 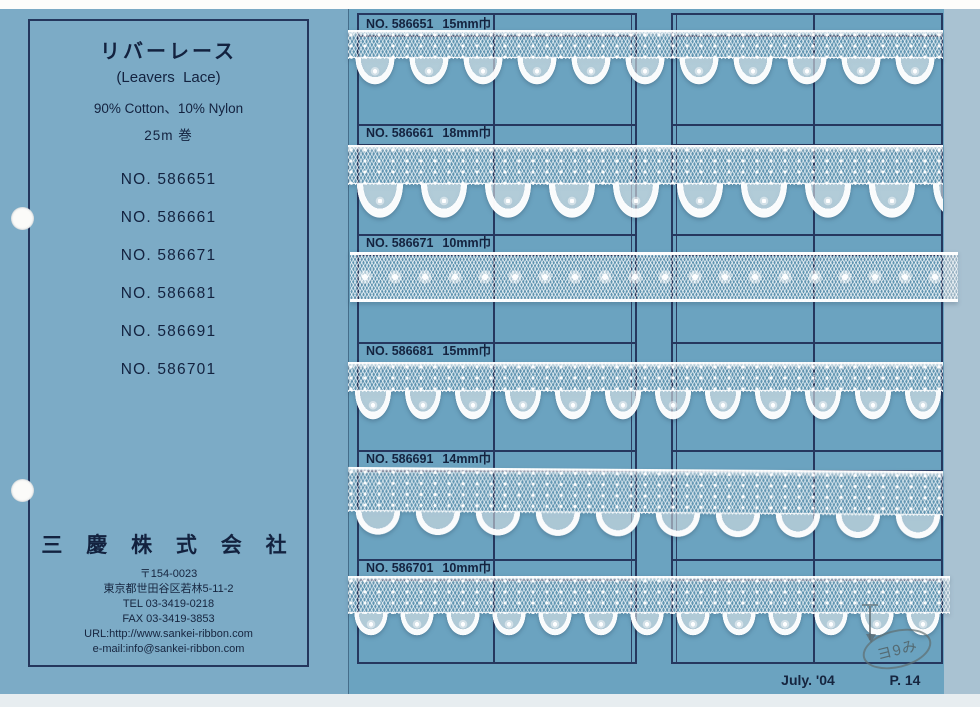 What do you see at coordinates (168, 545) in the screenshot?
I see `company-name: 三 慶 株 式 会 社` at bounding box center [168, 545].